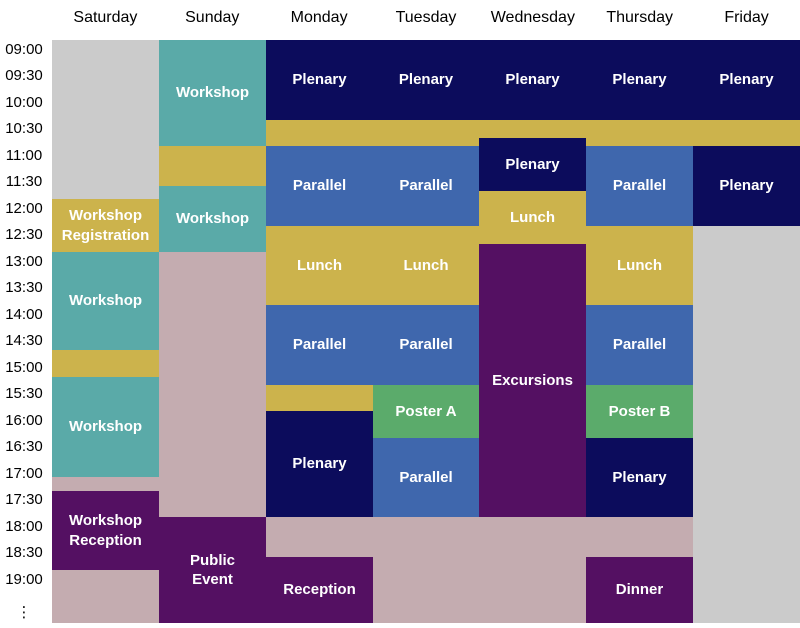 This screenshot has height=628, width=800. What do you see at coordinates (212, 17) in the screenshot?
I see `day-header-sunday: Sunday` at bounding box center [212, 17].